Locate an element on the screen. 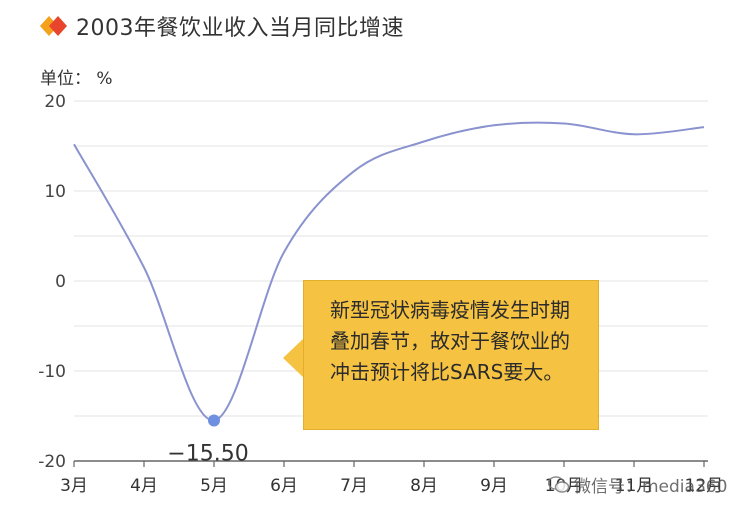 This screenshot has height=517, width=750. annotation-callout: 新型冠状病毒疫情发生时期叠加春节，故对于餐饮业的冲击预计将比SARS要大。 is located at coordinates (451, 355).